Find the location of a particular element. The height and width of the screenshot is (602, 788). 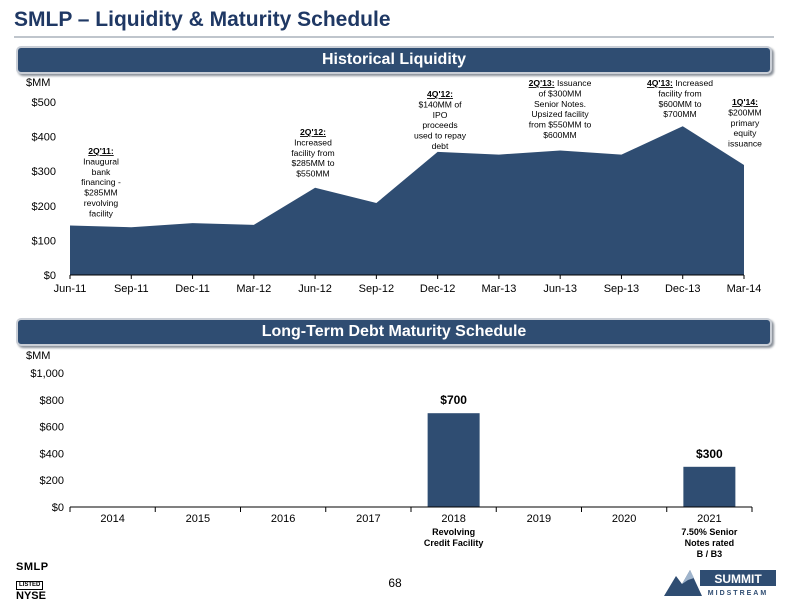

maturity-bar-2021 is located at coordinates (709, 486).